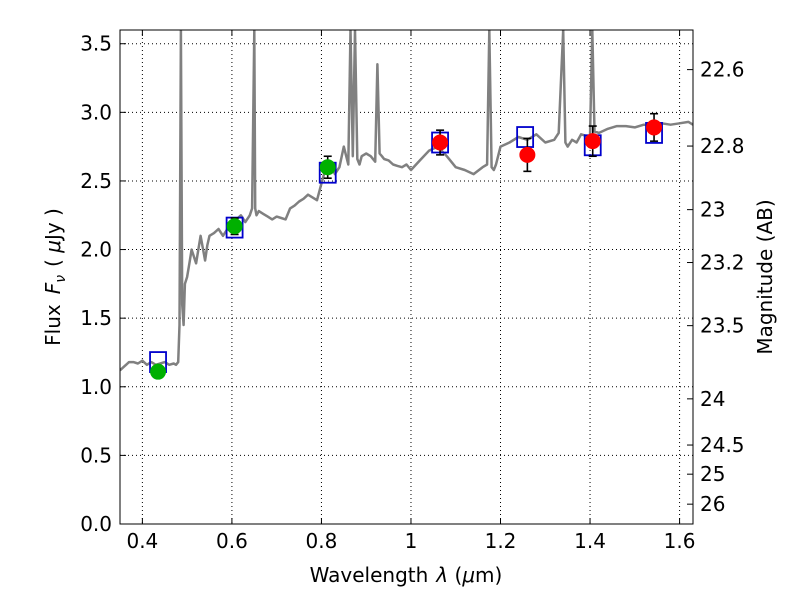  Describe the element at coordinates (96, 455) in the screenshot. I see `y-tick-label: 0.5` at that location.